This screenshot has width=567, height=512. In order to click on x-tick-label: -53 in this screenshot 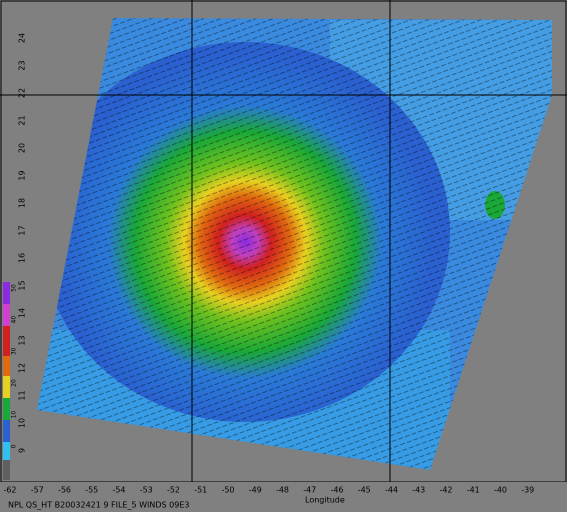, I will do `click(146, 490)`.